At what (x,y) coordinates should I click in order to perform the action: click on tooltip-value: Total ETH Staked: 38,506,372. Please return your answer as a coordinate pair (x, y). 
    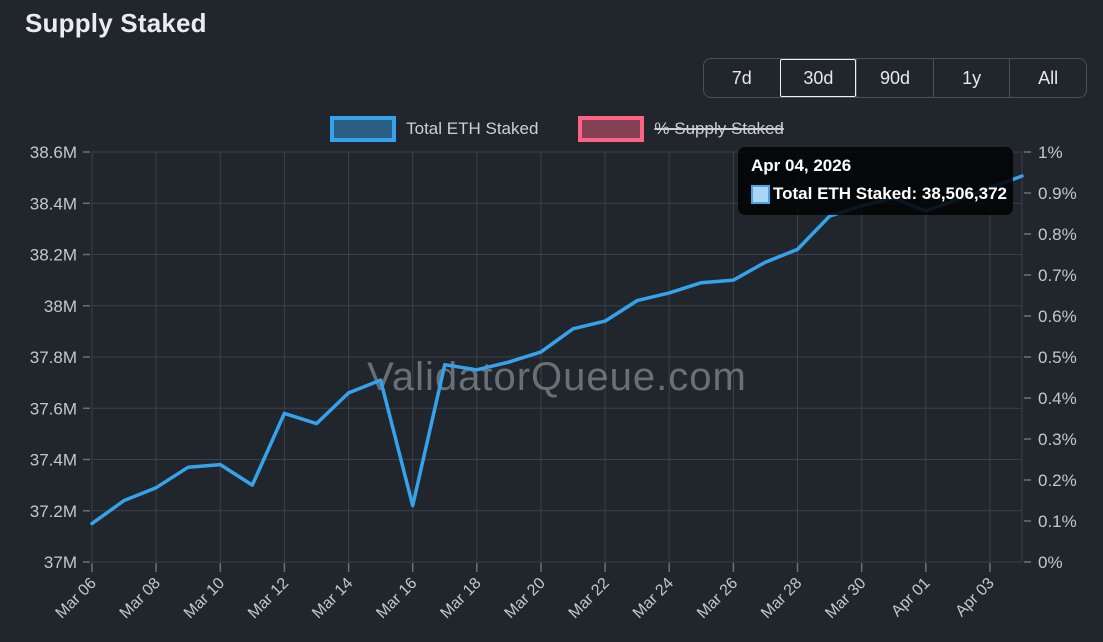
    Looking at the image, I should click on (890, 193).